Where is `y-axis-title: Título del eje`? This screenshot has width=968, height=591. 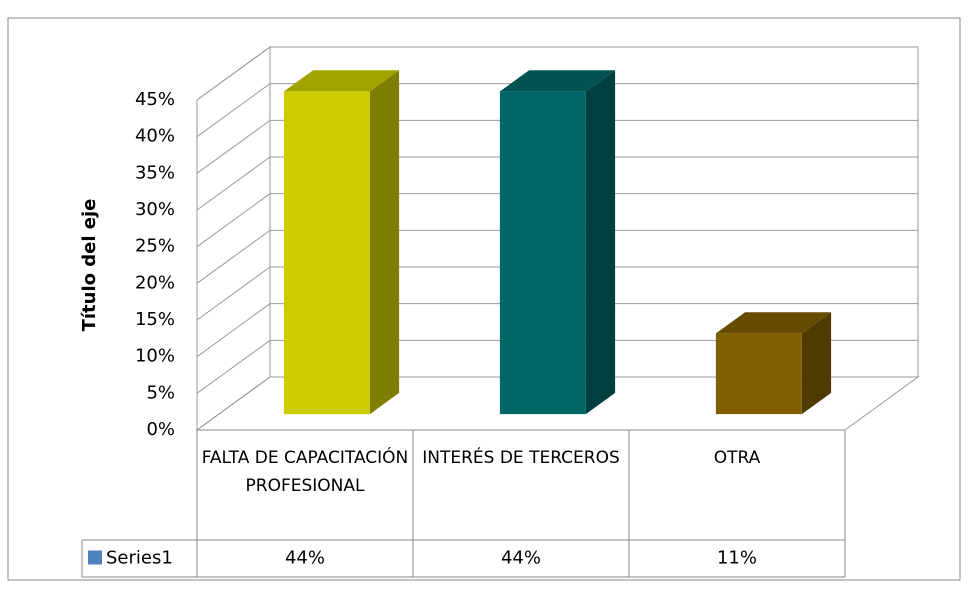
y-axis-title: Título del eje is located at coordinates (89, 265).